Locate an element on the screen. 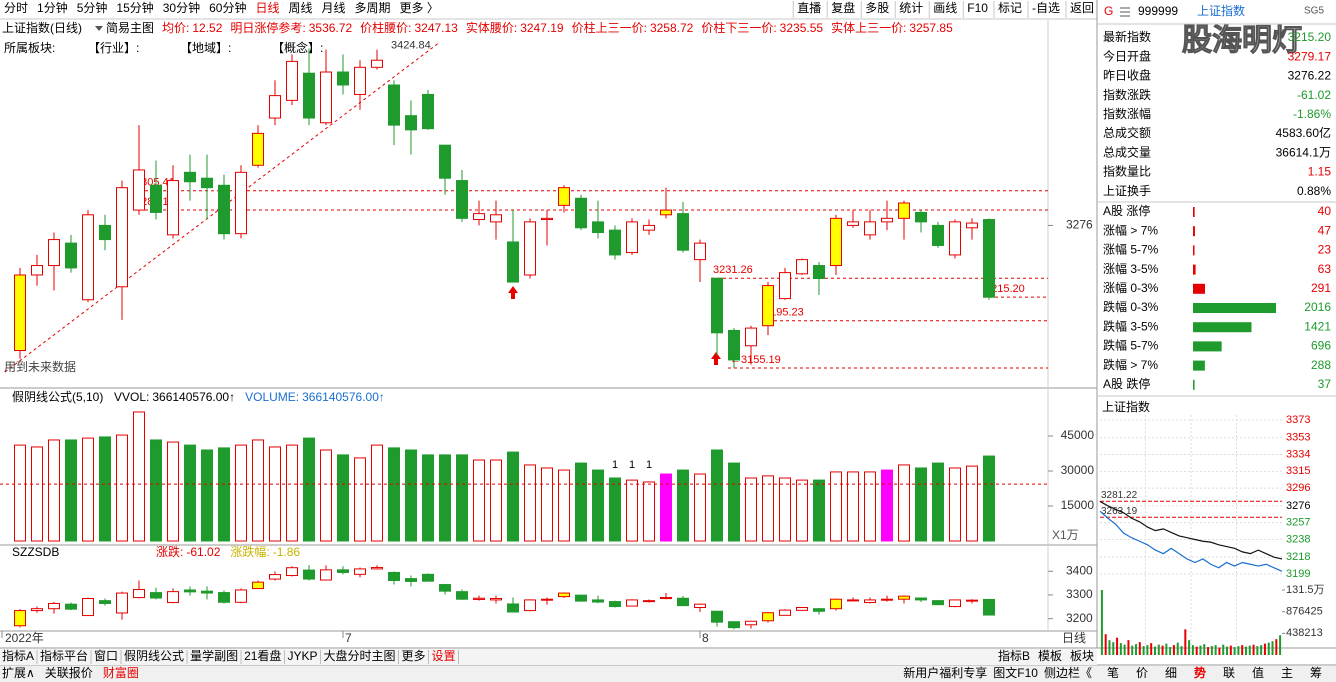 This screenshot has width=1336, height=682. side-tab: 细 is located at coordinates (1171, 673).